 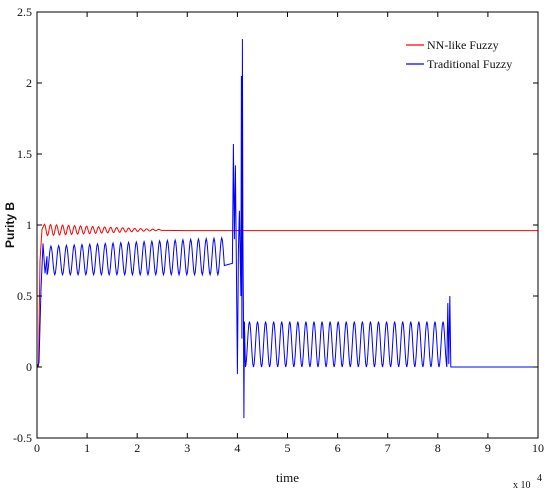 I want to click on x-tick-label: 8, so click(x=438, y=448).